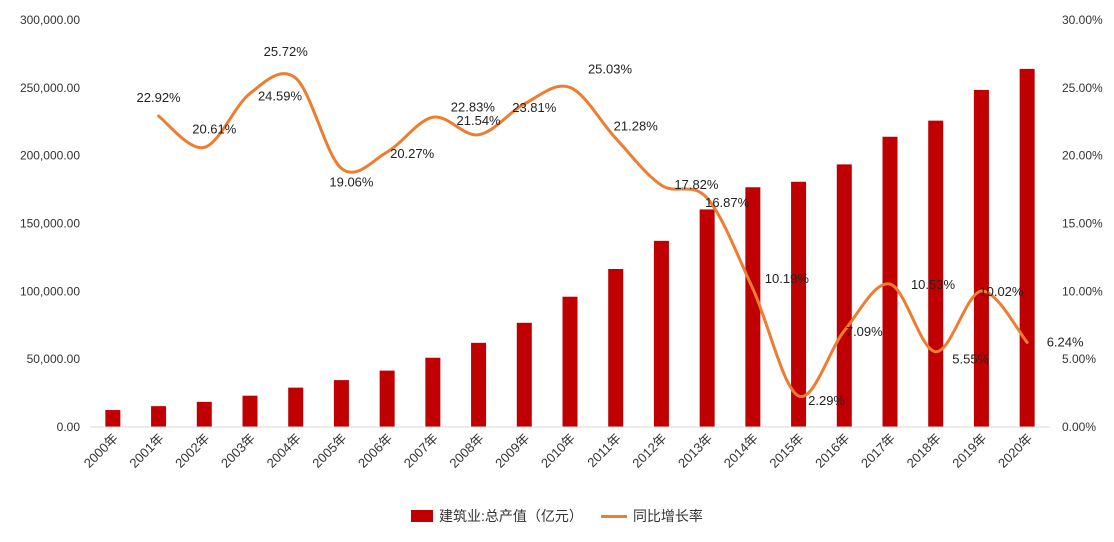 This screenshot has width=1114, height=542. What do you see at coordinates (695, 451) in the screenshot?
I see `x-tick-label: 2013年` at bounding box center [695, 451].